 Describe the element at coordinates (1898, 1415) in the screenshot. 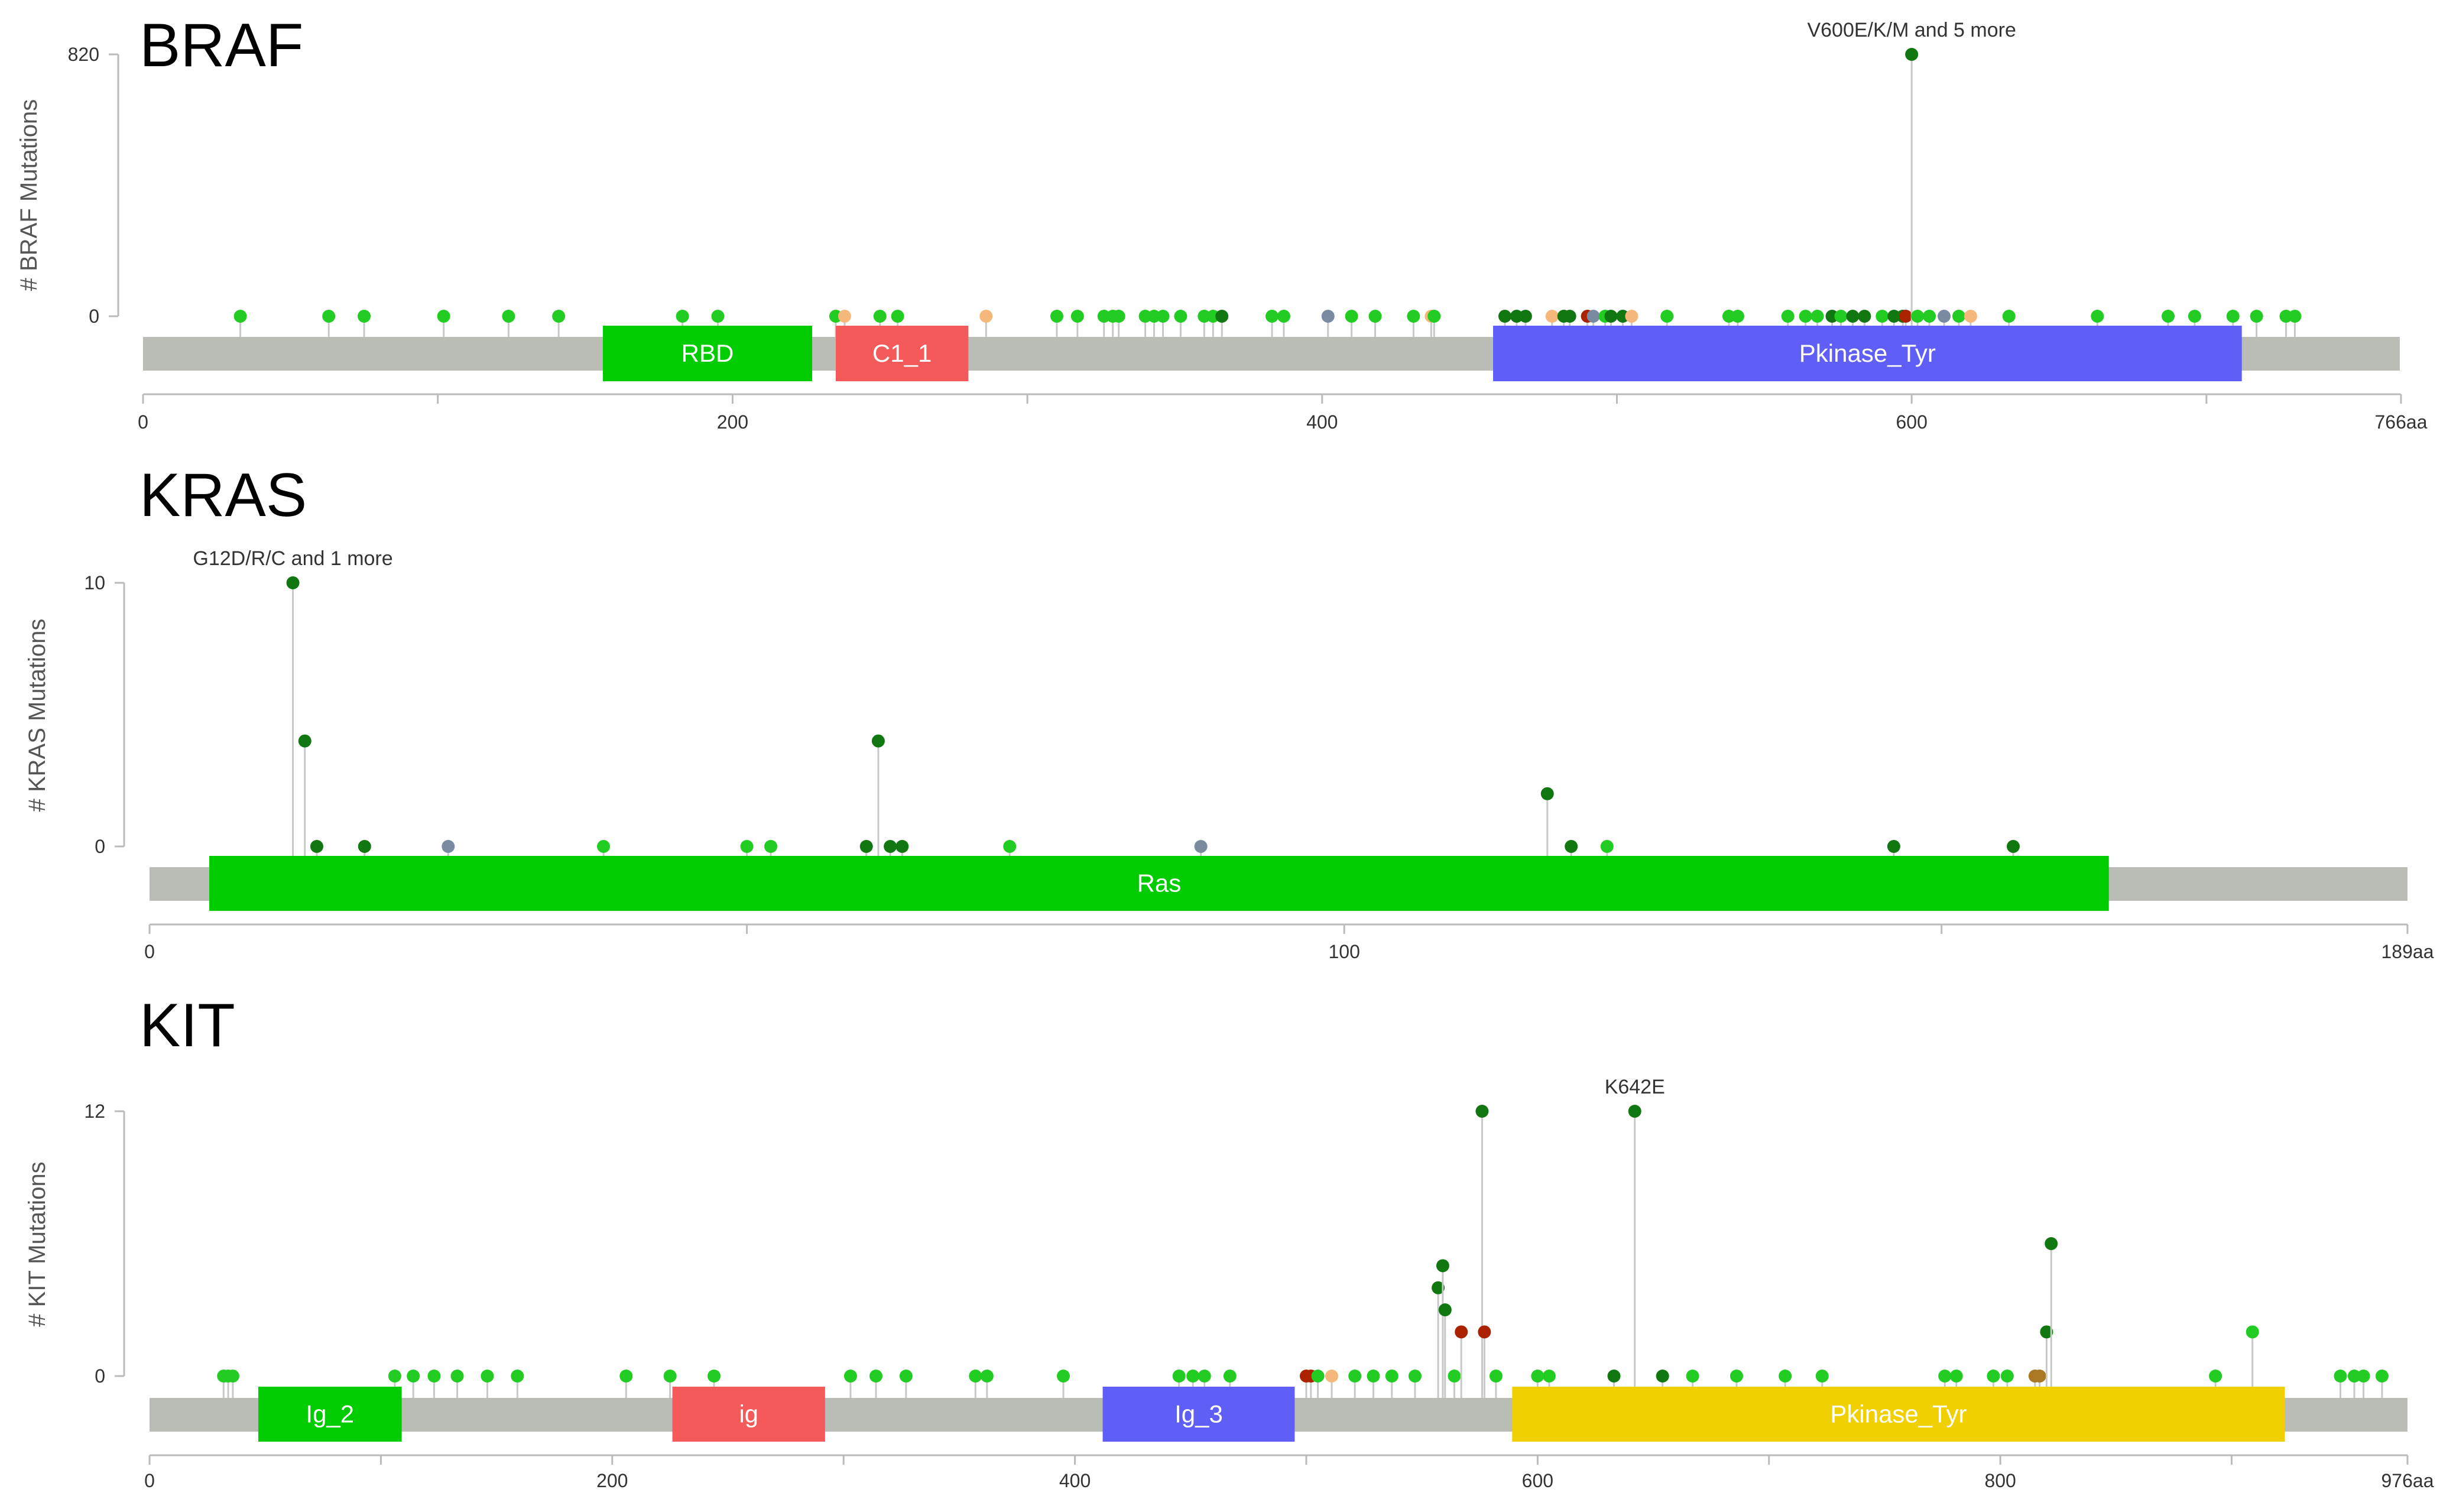

I see `domain-pkinase-tyr` at that location.